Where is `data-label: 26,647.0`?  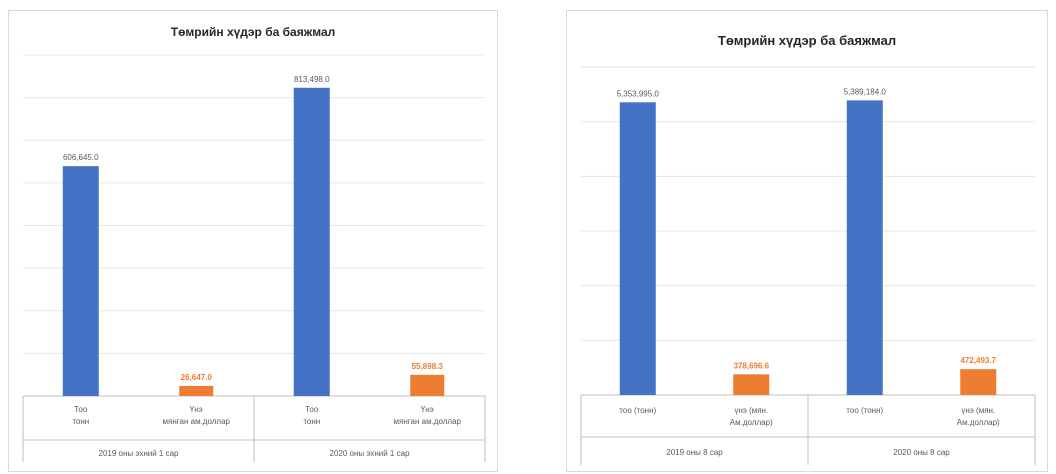
data-label: 26,647.0 is located at coordinates (197, 377).